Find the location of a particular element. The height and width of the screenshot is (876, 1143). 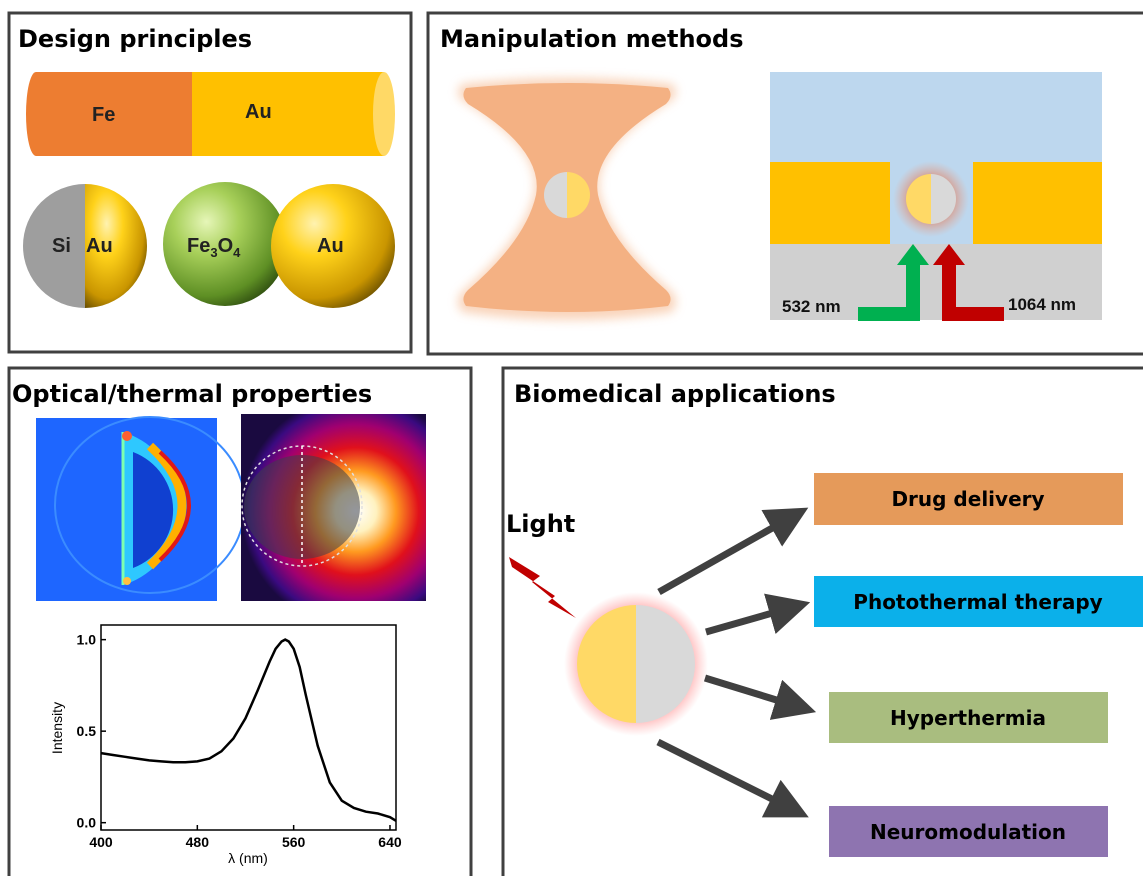

fe3o4-sphere is located at coordinates (225, 244).